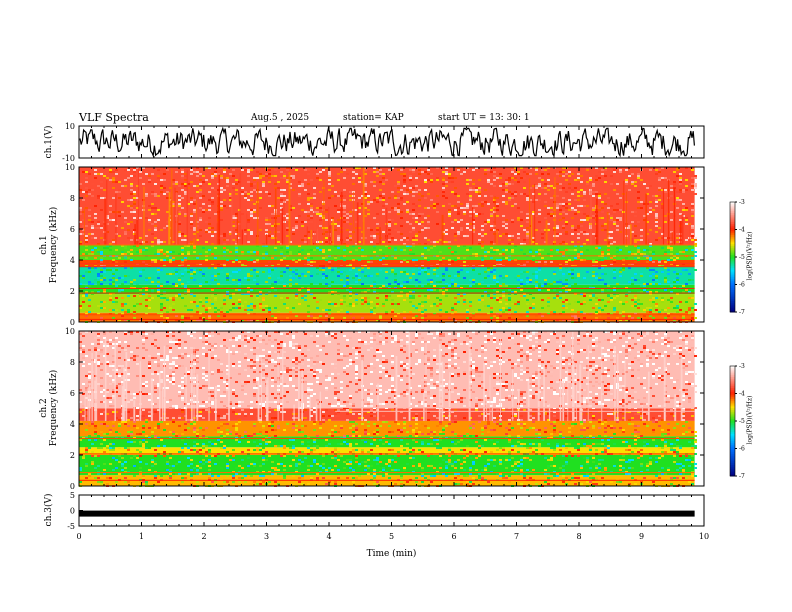  What do you see at coordinates (387, 513) in the screenshot?
I see `ch3-waveform-line` at bounding box center [387, 513].